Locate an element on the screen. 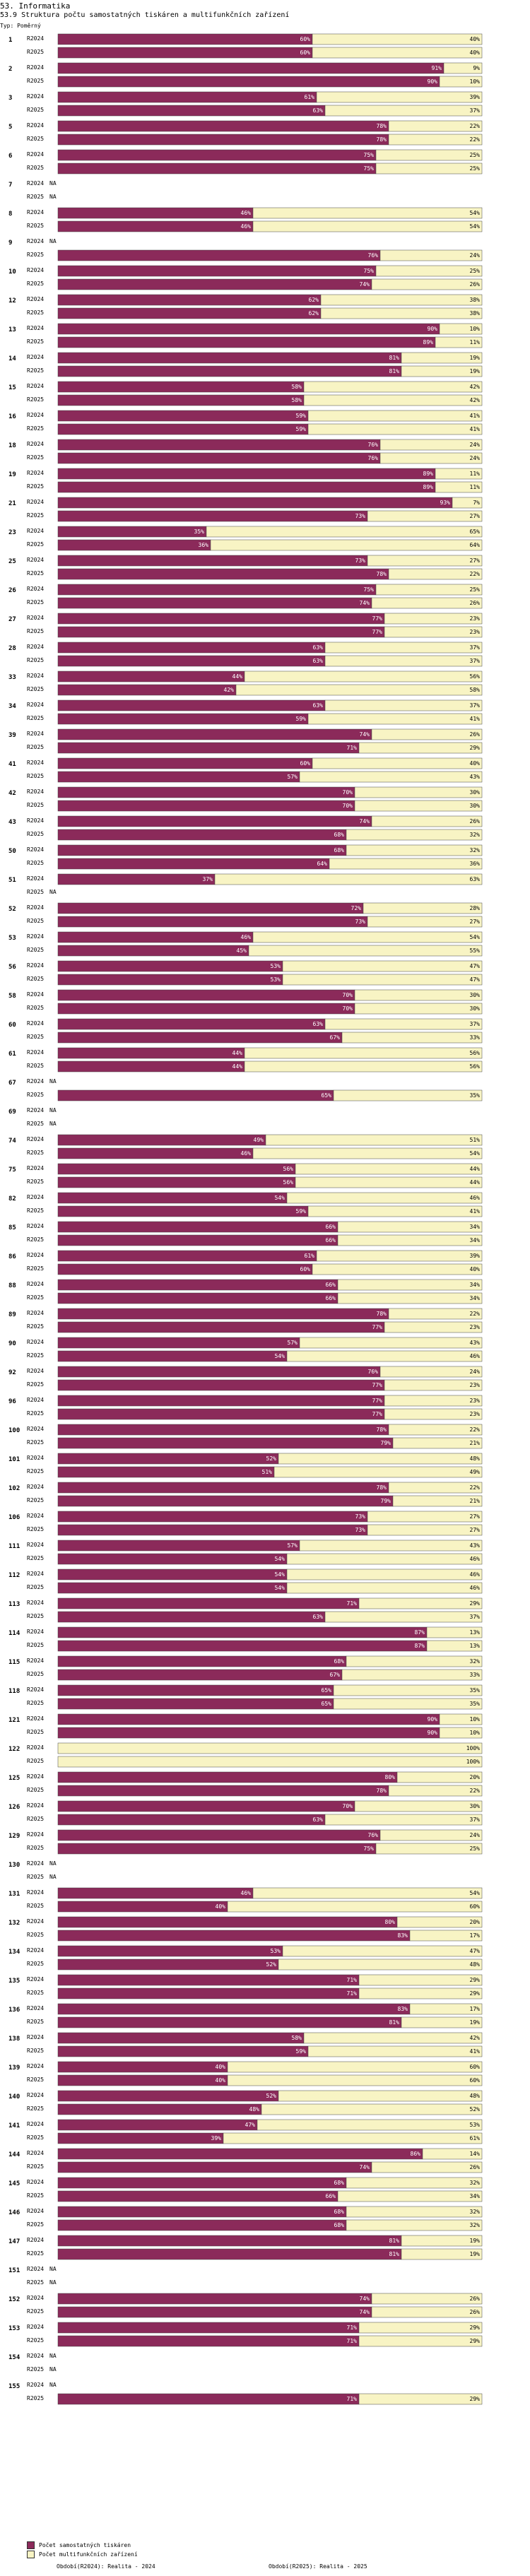  data-label-standalone: 71% is located at coordinates (352, 2341).